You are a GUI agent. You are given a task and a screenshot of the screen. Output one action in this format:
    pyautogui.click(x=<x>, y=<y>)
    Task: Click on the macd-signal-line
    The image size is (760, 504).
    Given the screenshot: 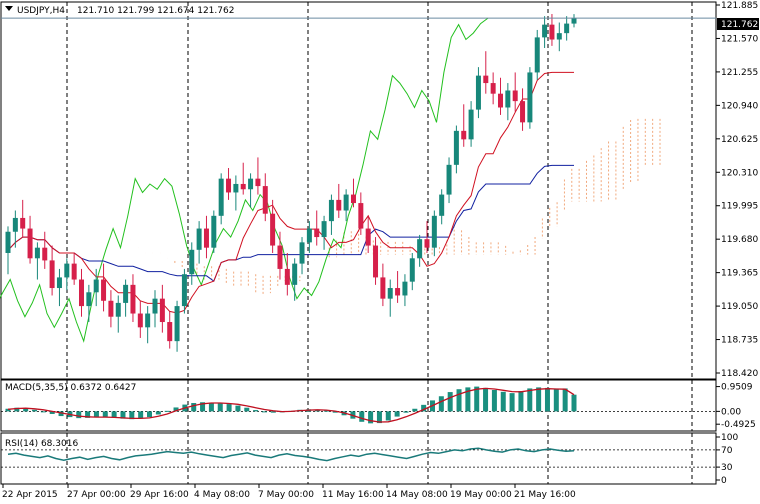 What is the action you would take?
    pyautogui.click(x=291, y=405)
    